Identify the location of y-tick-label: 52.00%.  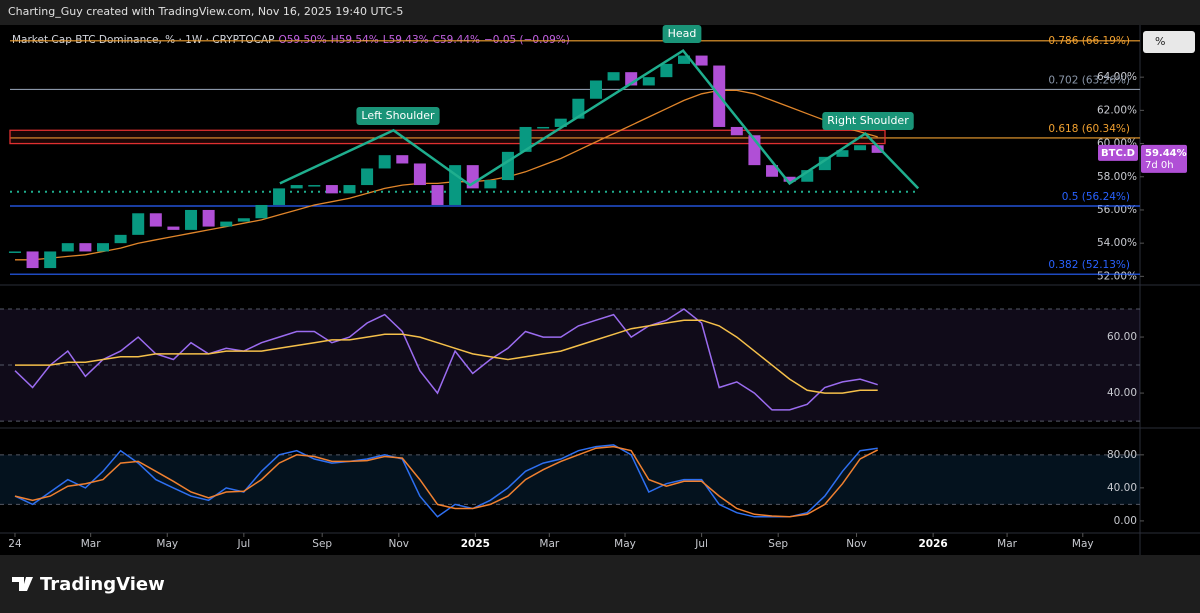
(1117, 276).